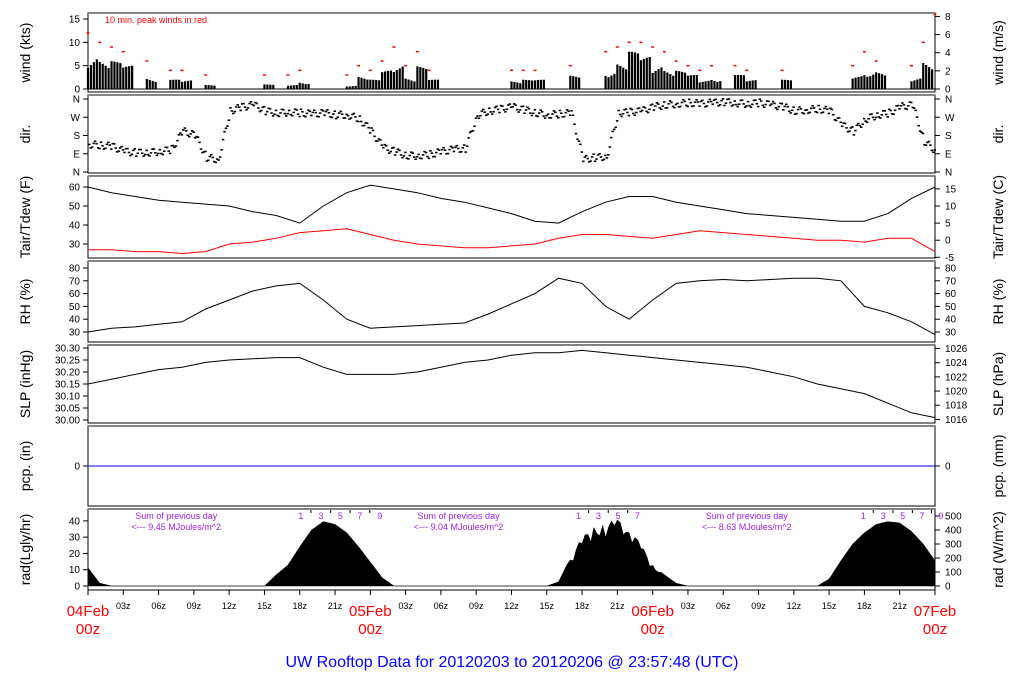 Image resolution: width=1024 pixels, height=700 pixels. Describe the element at coordinates (75, 226) in the screenshot. I see `temp-ytick-label: 40` at that location.